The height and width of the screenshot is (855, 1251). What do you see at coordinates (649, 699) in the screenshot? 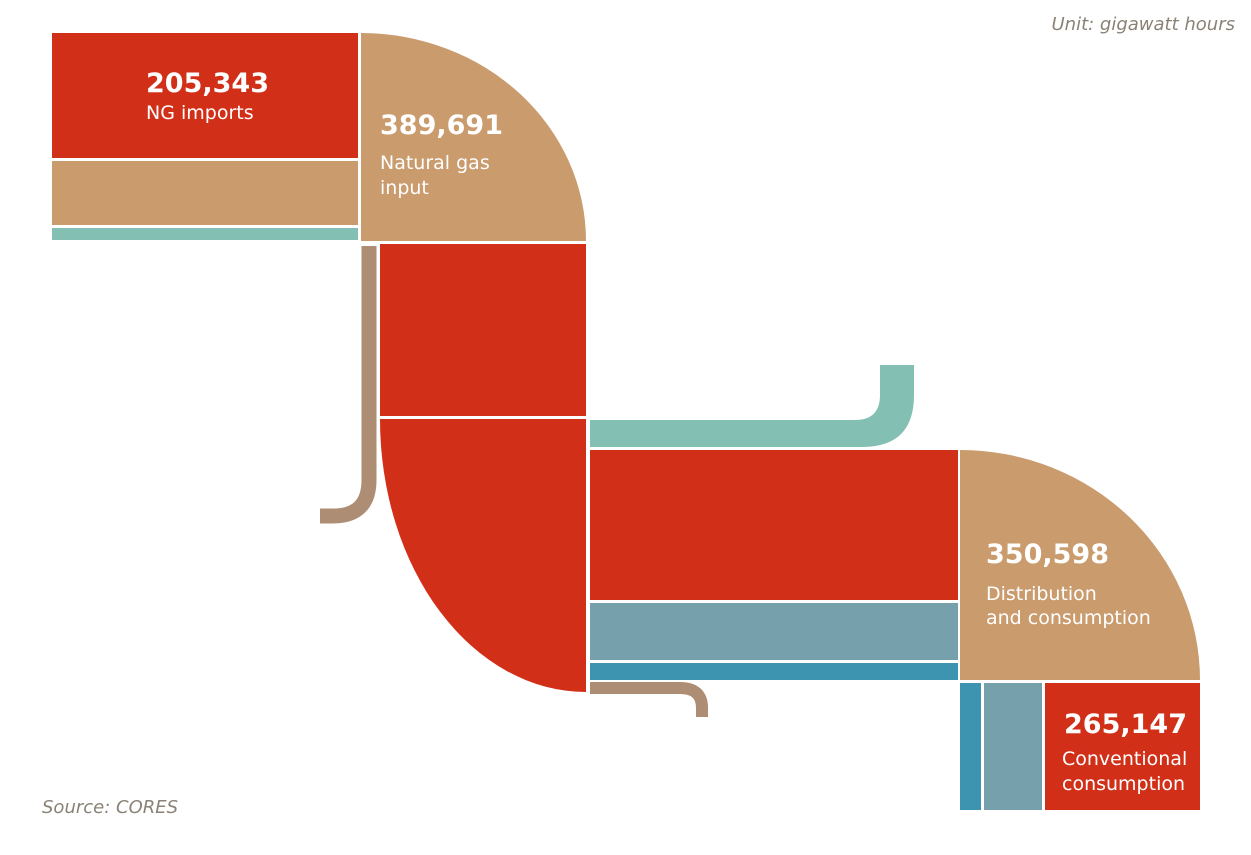
I see `brown-pipe-bottom-branch` at bounding box center [649, 699].